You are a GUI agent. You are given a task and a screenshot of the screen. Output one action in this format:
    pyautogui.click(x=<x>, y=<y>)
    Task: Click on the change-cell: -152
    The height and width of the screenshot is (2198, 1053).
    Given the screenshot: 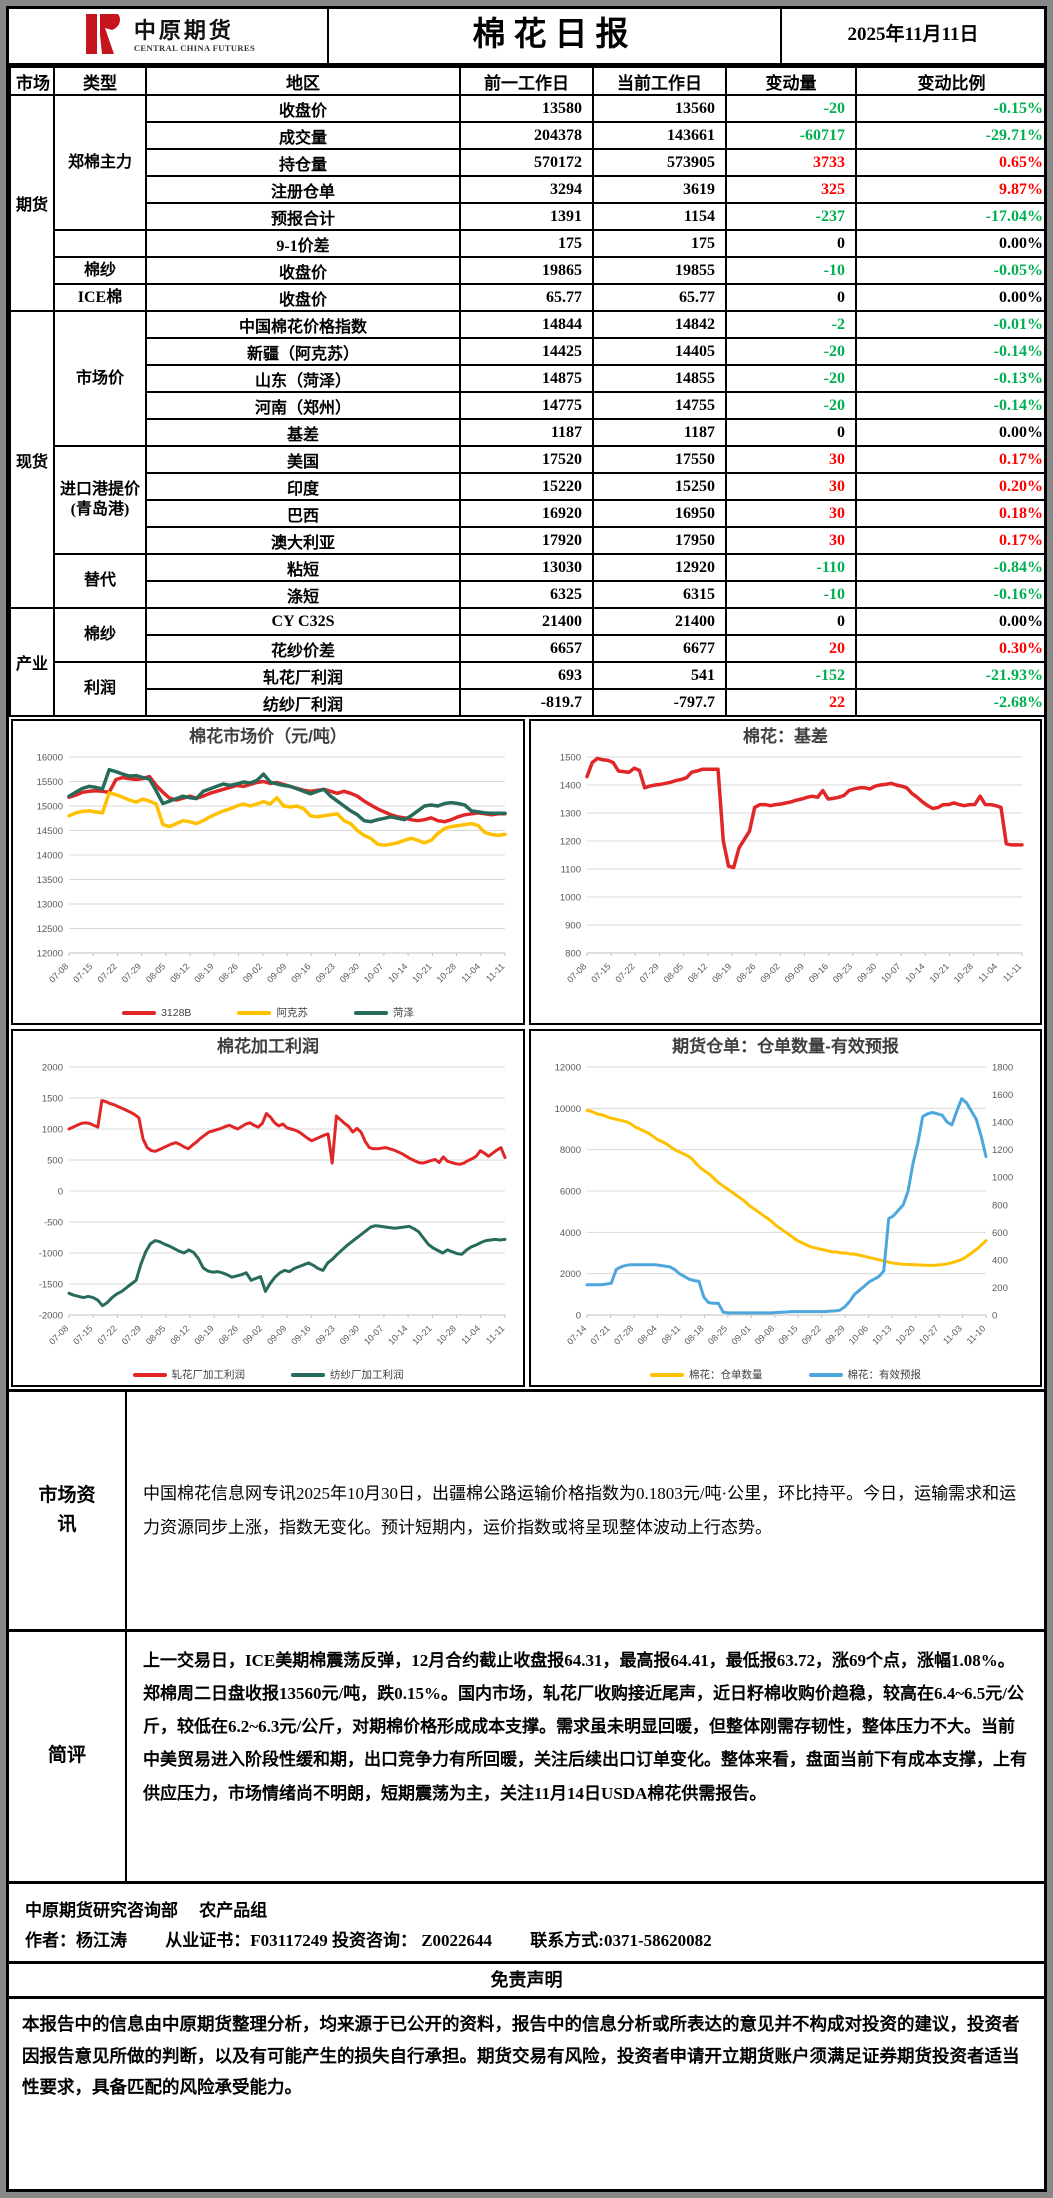 What is the action you would take?
    pyautogui.click(x=791, y=675)
    